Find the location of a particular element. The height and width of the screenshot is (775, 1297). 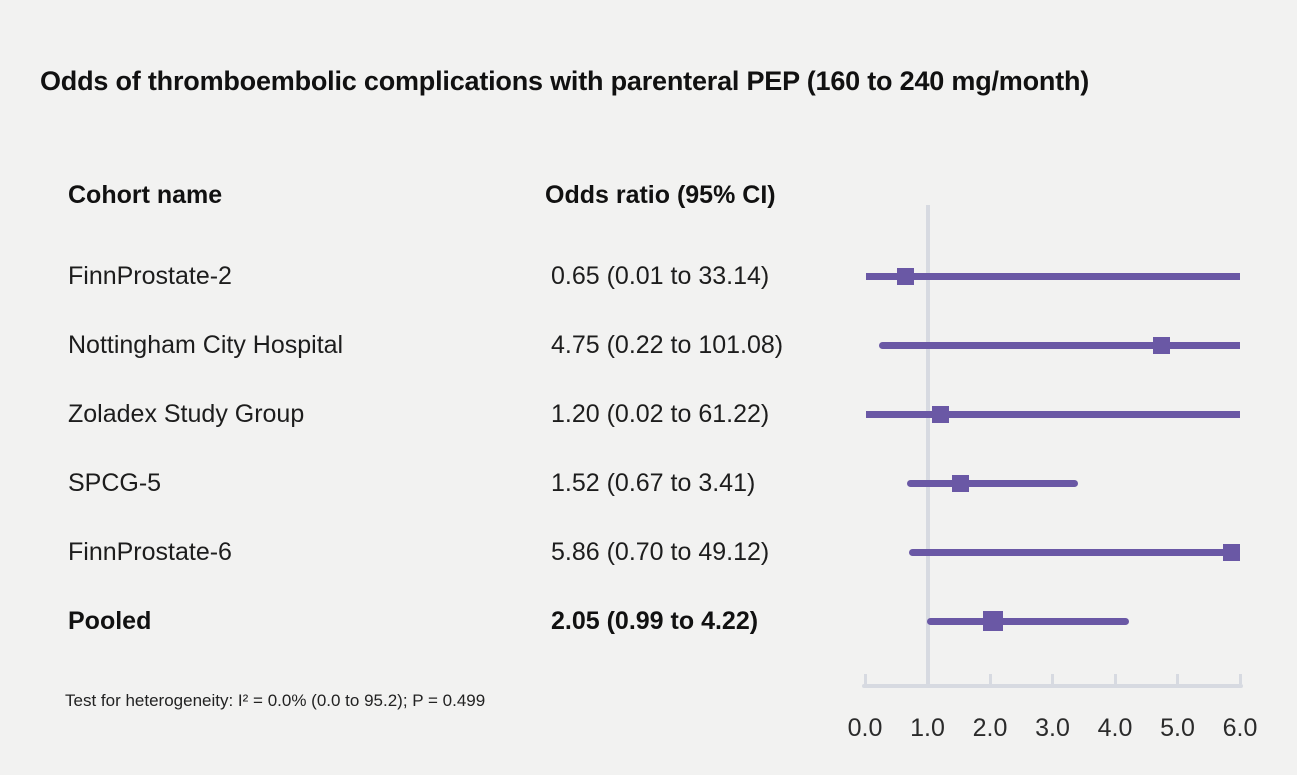

axis-tick-label: 6.0 is located at coordinates (1240, 728).